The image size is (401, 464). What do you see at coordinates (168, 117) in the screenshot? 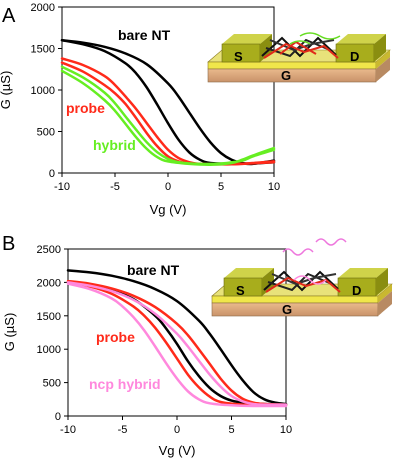
I see `series-line-hybrid` at bounding box center [168, 117].